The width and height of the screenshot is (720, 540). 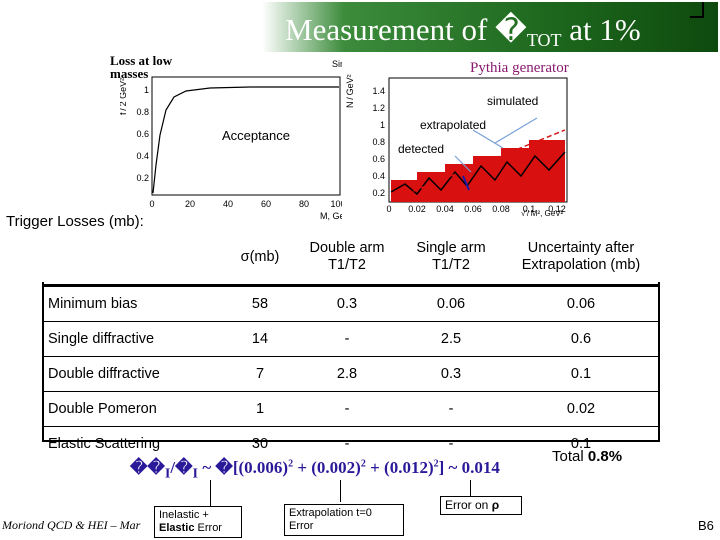 What do you see at coordinates (260, 304) in the screenshot?
I see `table-cell: 58` at bounding box center [260, 304].